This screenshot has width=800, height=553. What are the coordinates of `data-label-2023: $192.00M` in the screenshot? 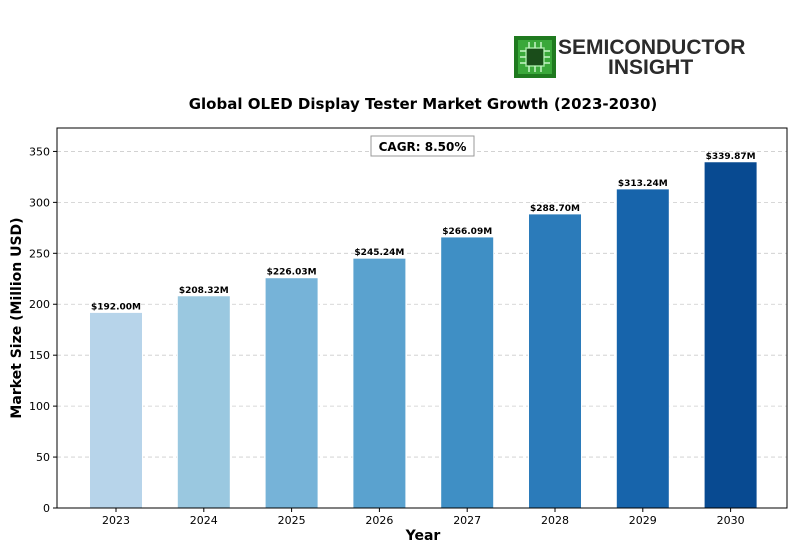 It's located at (116, 307).